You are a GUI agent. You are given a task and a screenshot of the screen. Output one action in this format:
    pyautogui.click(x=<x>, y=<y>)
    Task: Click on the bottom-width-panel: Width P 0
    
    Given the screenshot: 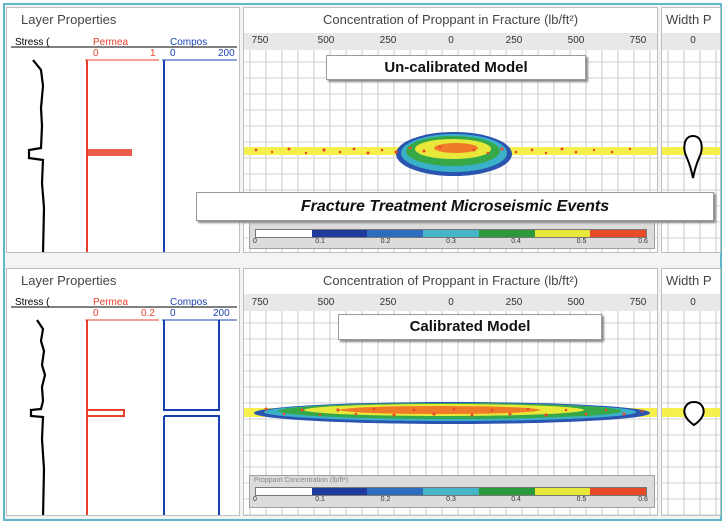 What is the action you would take?
    pyautogui.click(x=691, y=392)
    